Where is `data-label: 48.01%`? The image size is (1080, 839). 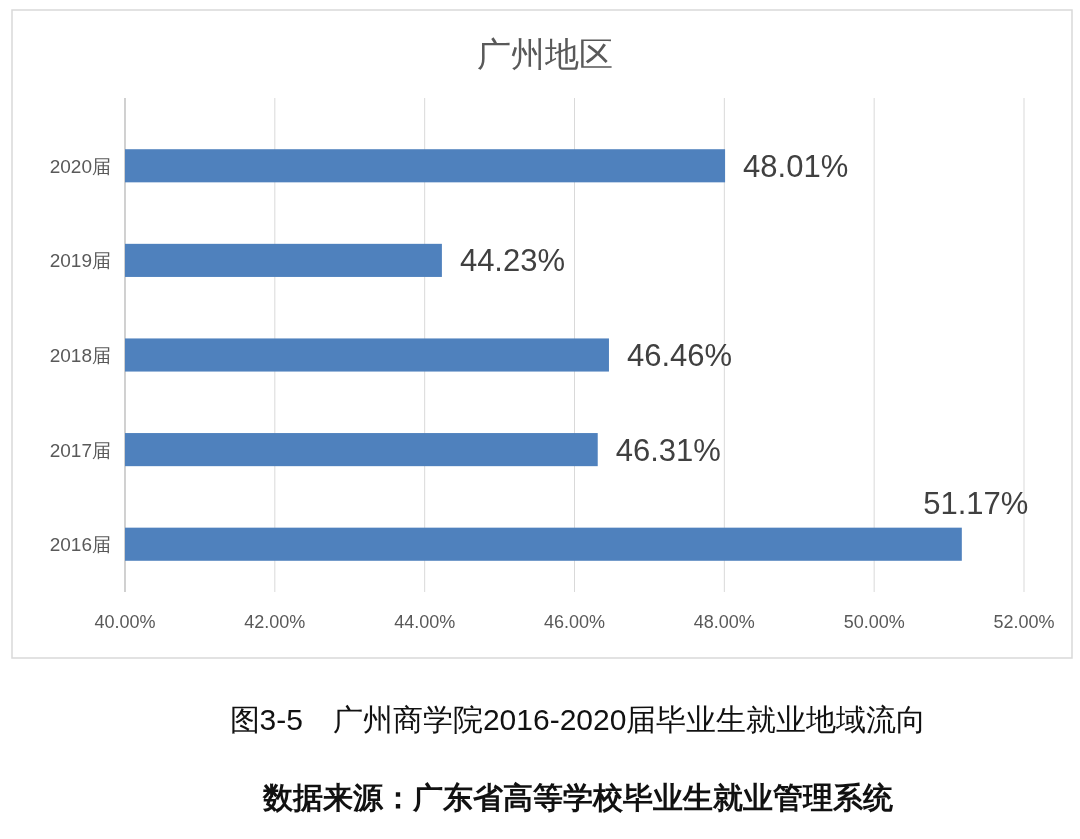
data-label: 48.01% is located at coordinates (796, 166).